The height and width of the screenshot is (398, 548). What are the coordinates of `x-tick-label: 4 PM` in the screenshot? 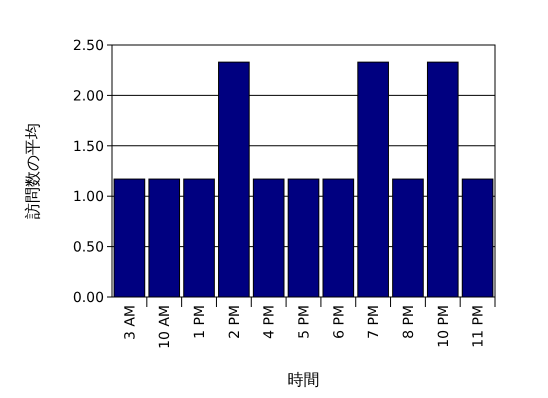 It's located at (270, 322).